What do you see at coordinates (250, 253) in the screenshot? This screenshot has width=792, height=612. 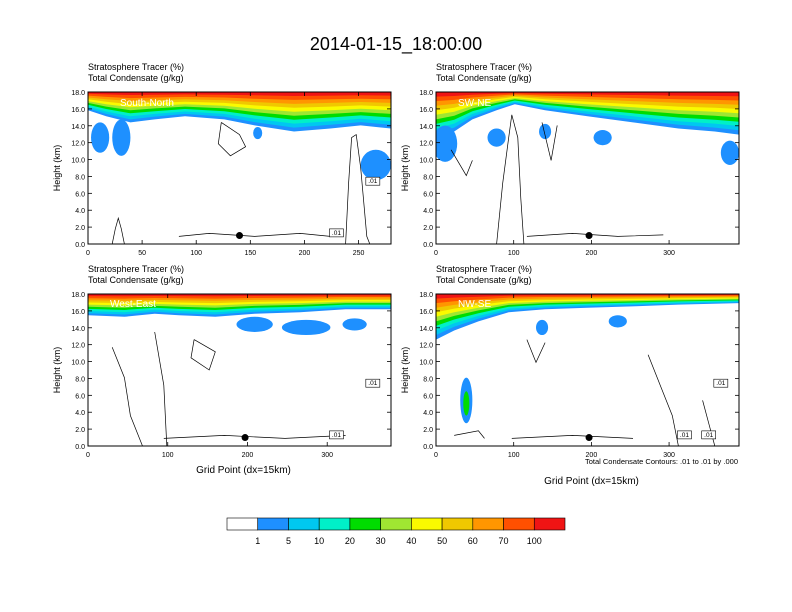 I see `x-tick-label: 150` at bounding box center [250, 253].